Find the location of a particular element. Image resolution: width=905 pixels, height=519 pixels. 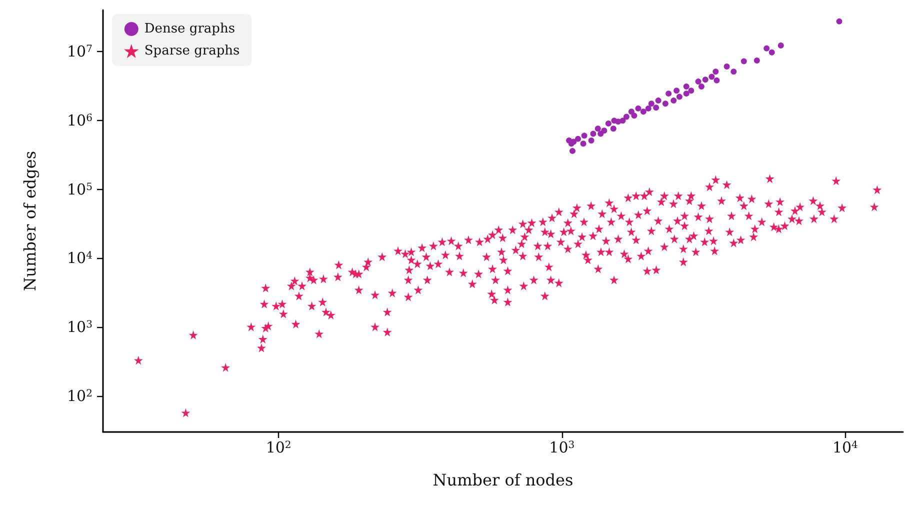

x-axis-title: Number of nodes is located at coordinates (503, 480).